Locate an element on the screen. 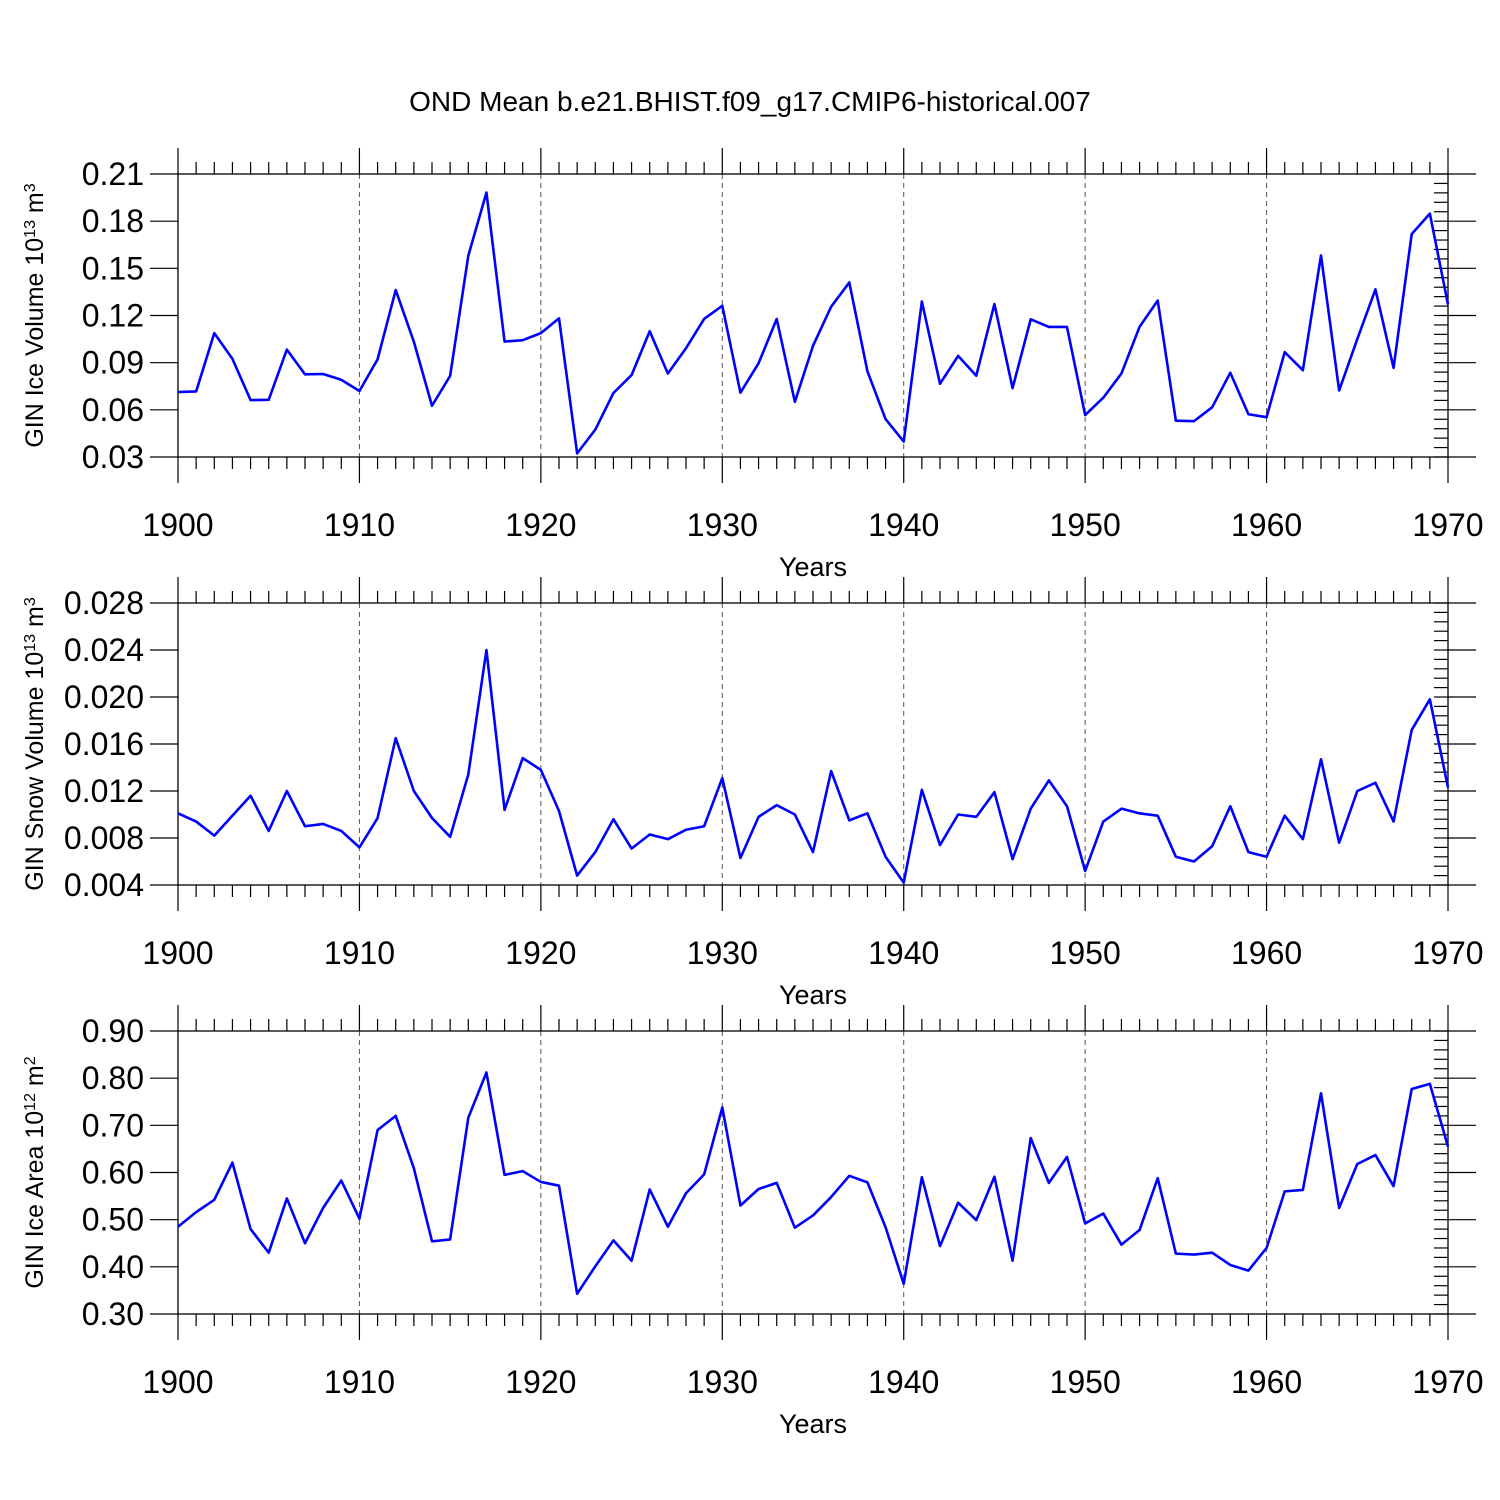  y-axis-title: GIN Ice Area 1012 m2 is located at coordinates (35, 1172).